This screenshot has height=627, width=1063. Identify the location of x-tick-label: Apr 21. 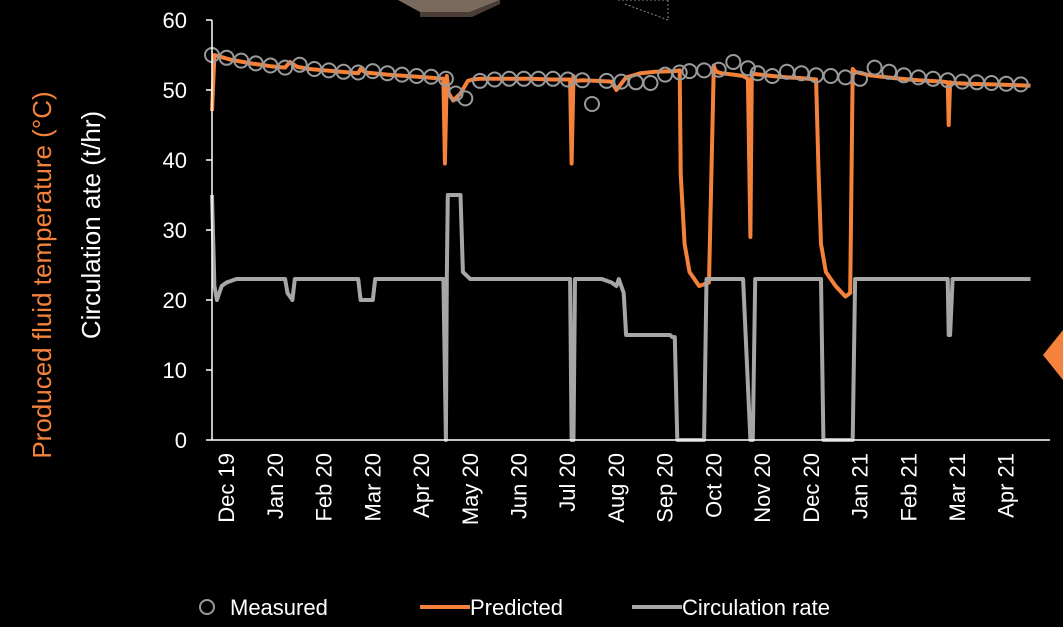
(1006, 485).